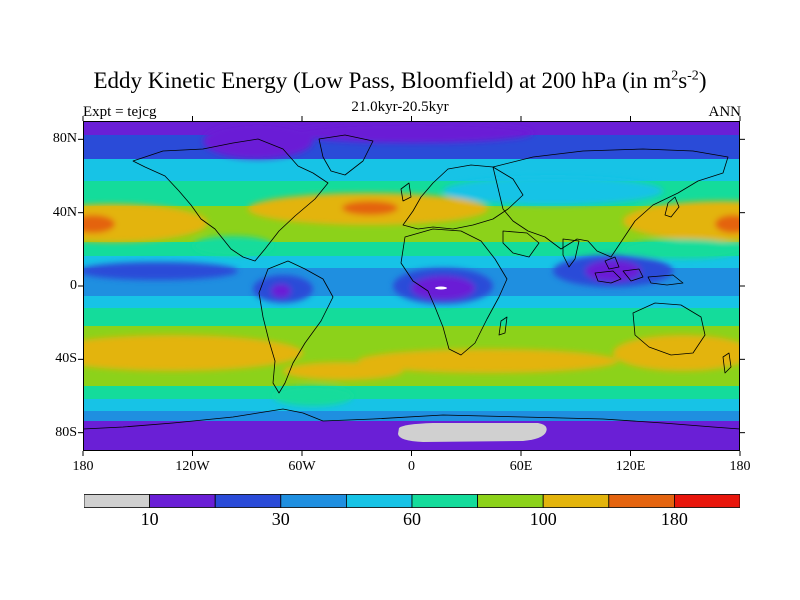 This screenshot has width=800, height=600. I want to click on lat-tick-label: 80S, so click(66, 432).